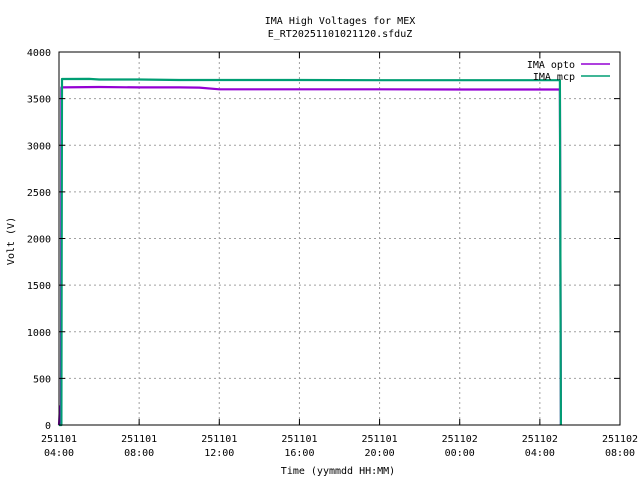  I want to click on y-tick-label: 2500, so click(39, 193).